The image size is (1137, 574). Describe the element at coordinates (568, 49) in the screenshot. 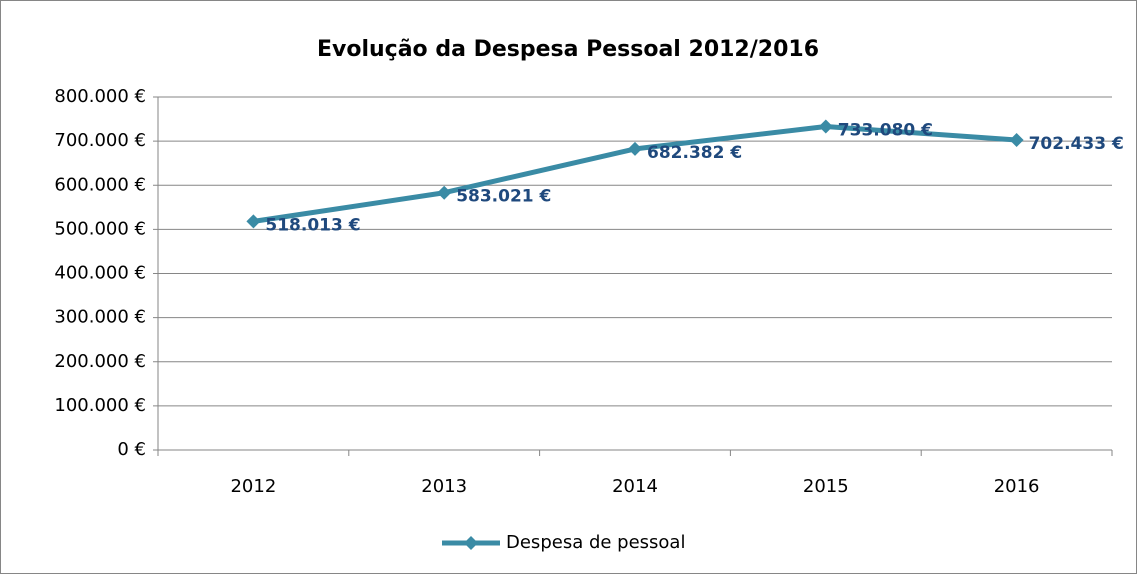

I see `chart-title: Evolução da Despesa Pessoal 2012/2016` at that location.